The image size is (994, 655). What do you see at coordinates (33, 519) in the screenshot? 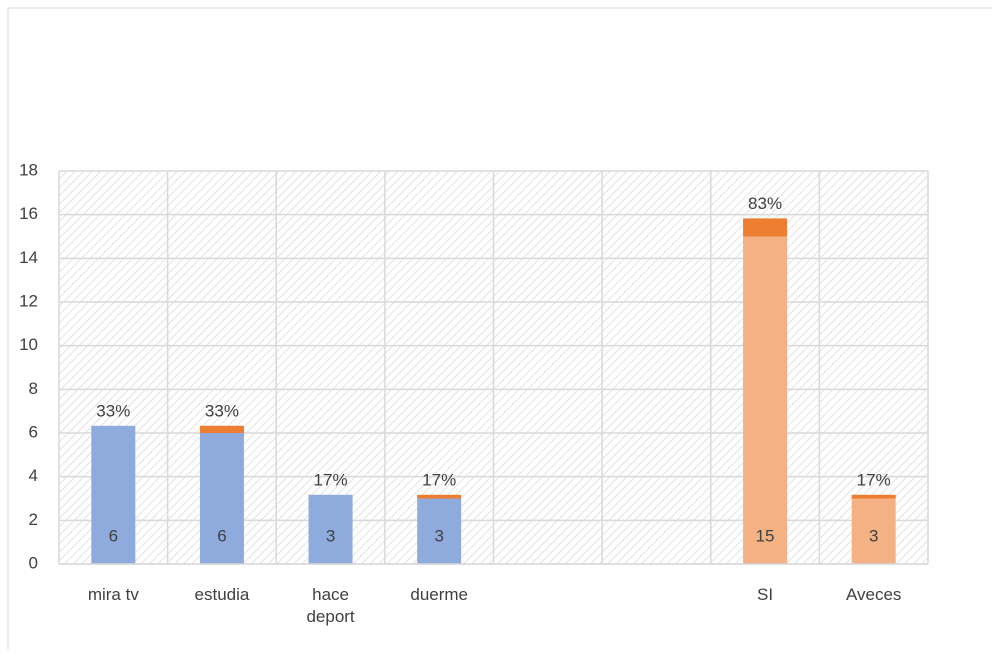
I see `y-tick-label: 2` at bounding box center [33, 519].